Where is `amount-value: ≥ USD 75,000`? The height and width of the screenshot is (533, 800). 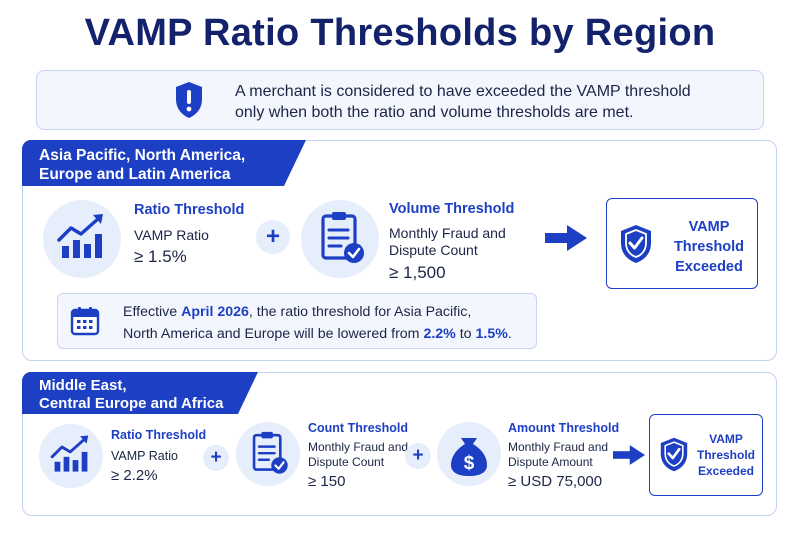
amount-value: ≥ USD 75,000 is located at coordinates (555, 481).